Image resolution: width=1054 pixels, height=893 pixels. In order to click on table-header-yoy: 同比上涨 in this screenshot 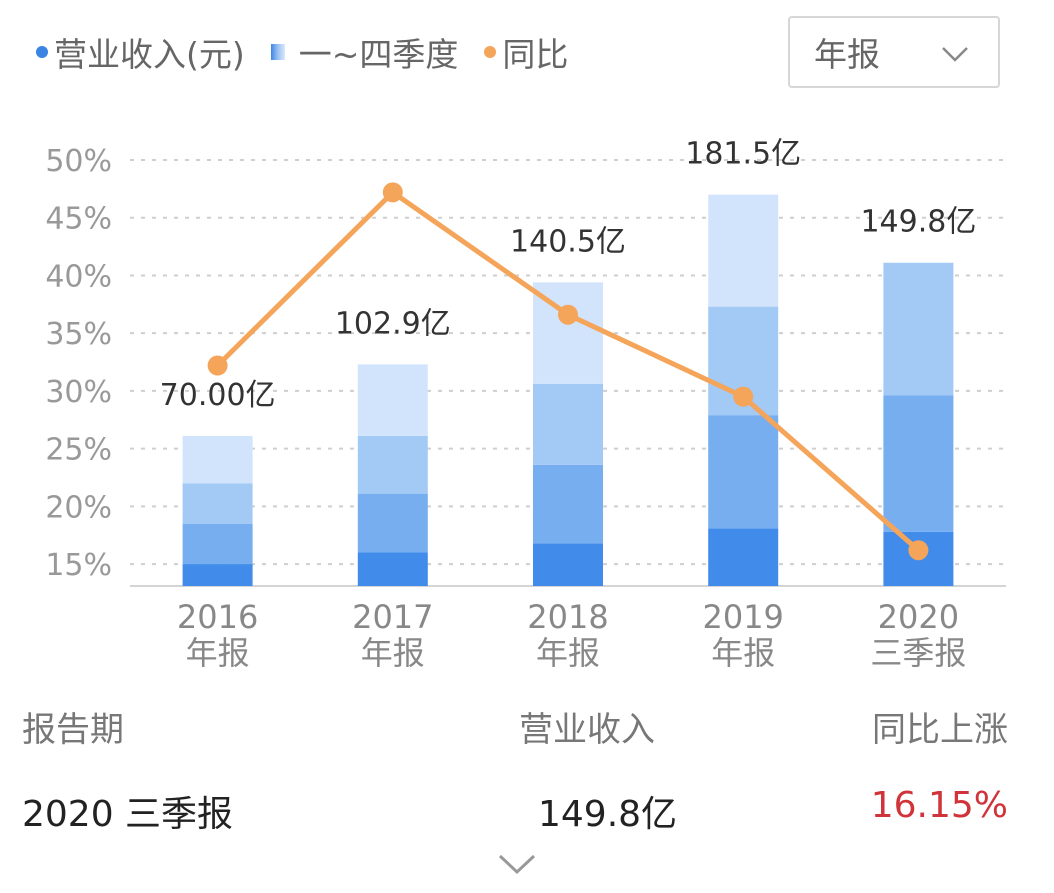, I will do `click(940, 730)`.